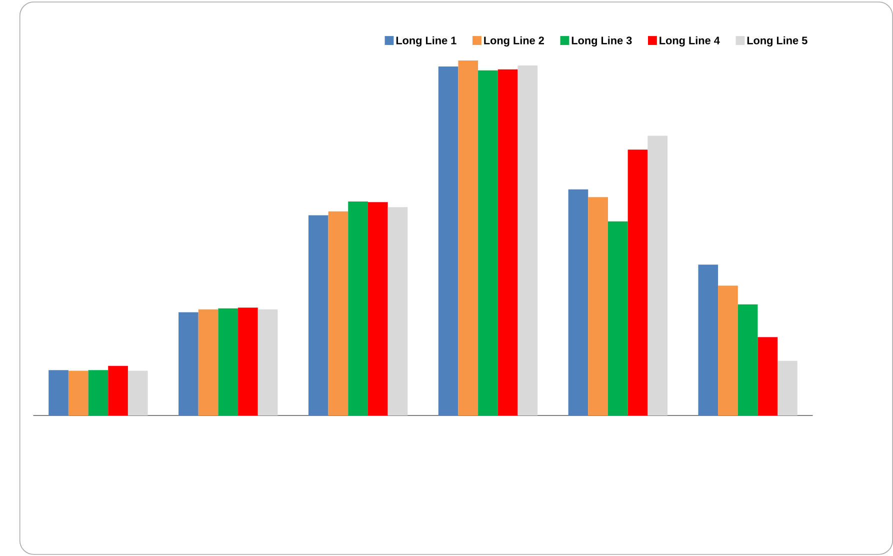  I want to click on legend-label: Long Line 5, so click(777, 41).